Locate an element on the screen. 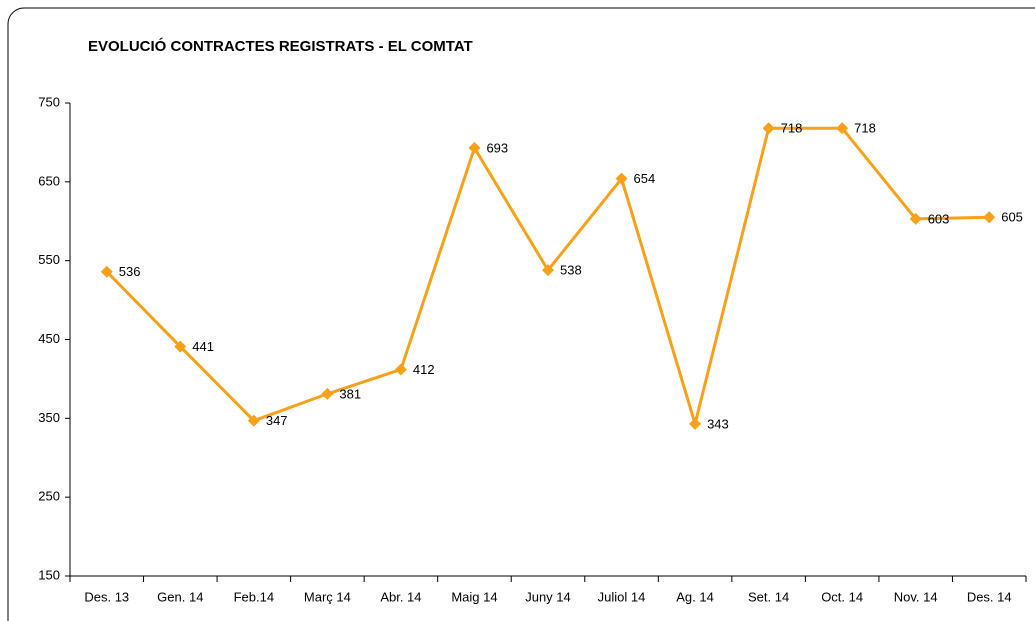 The height and width of the screenshot is (621, 1035). data-label: 441 is located at coordinates (203, 346).